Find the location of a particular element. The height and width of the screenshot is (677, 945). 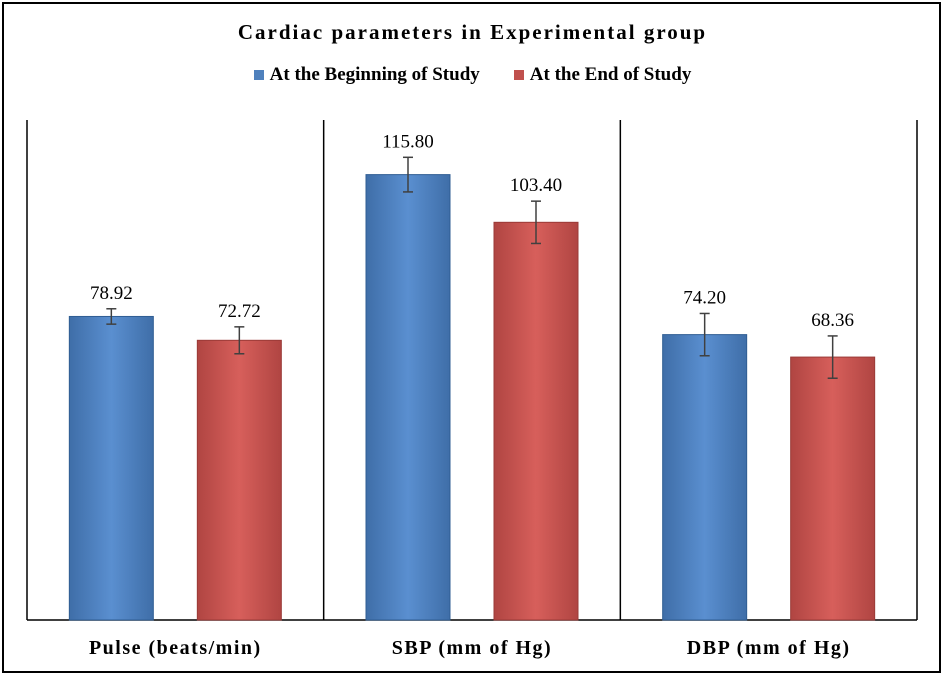

legend-label-end: At the End of Study is located at coordinates (610, 74).